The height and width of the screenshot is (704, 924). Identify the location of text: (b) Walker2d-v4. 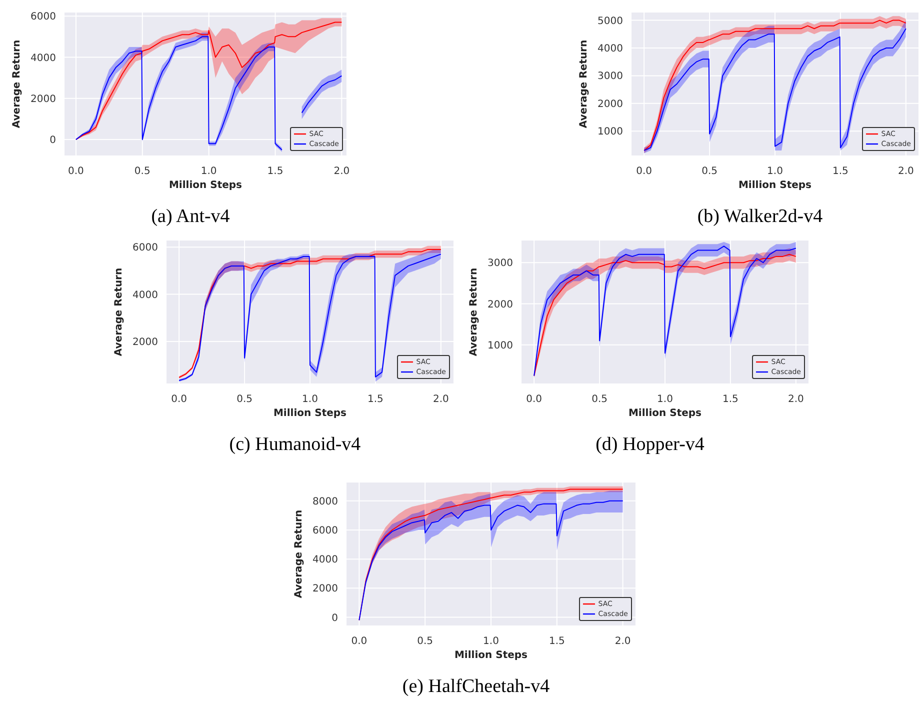
(760, 217).